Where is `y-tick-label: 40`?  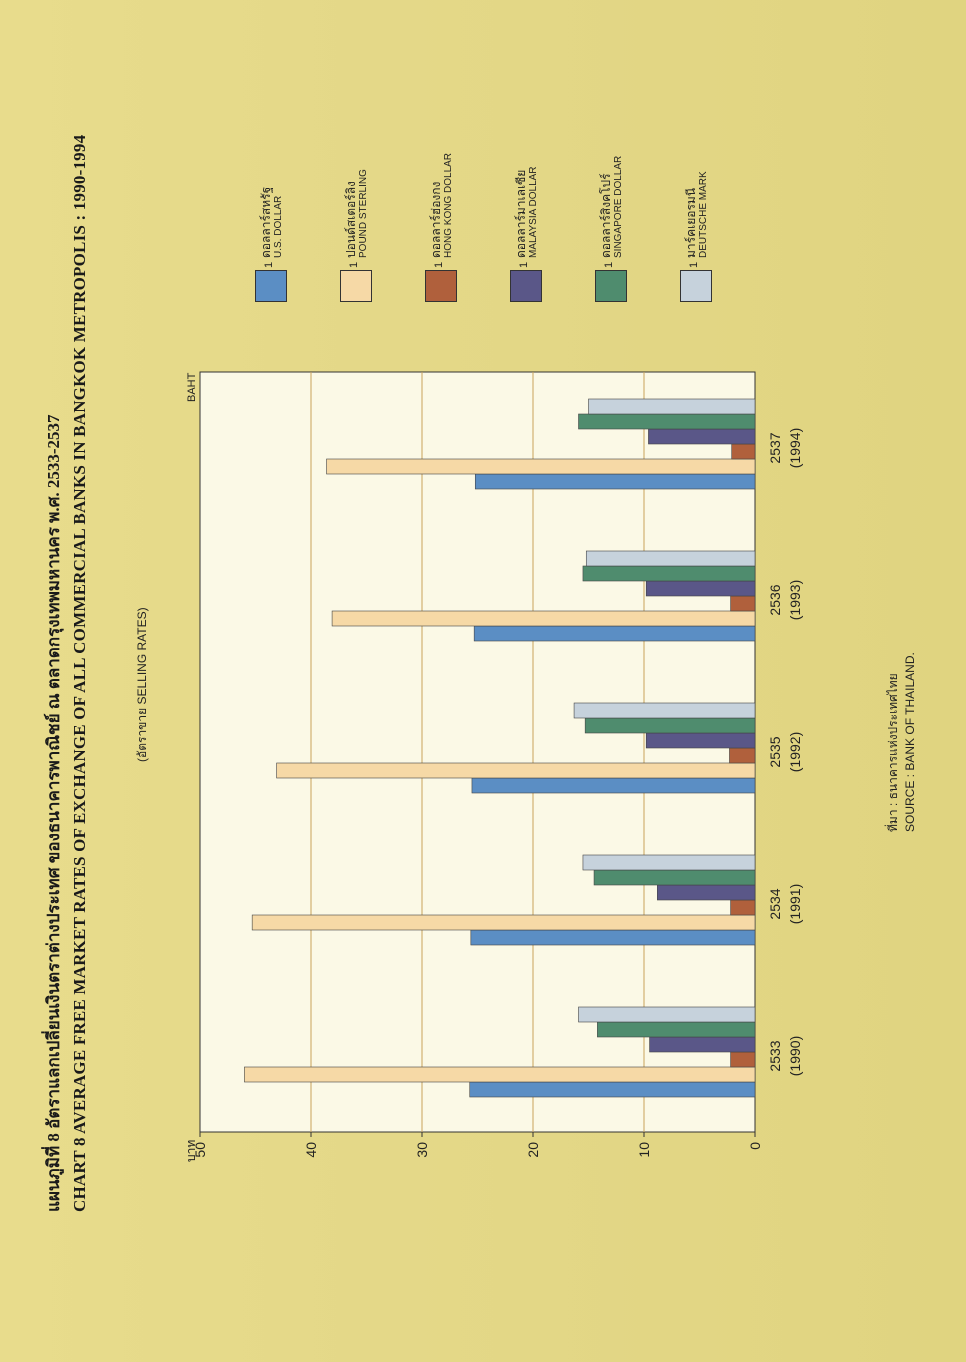 y-tick-label: 40 is located at coordinates (311, 1150).